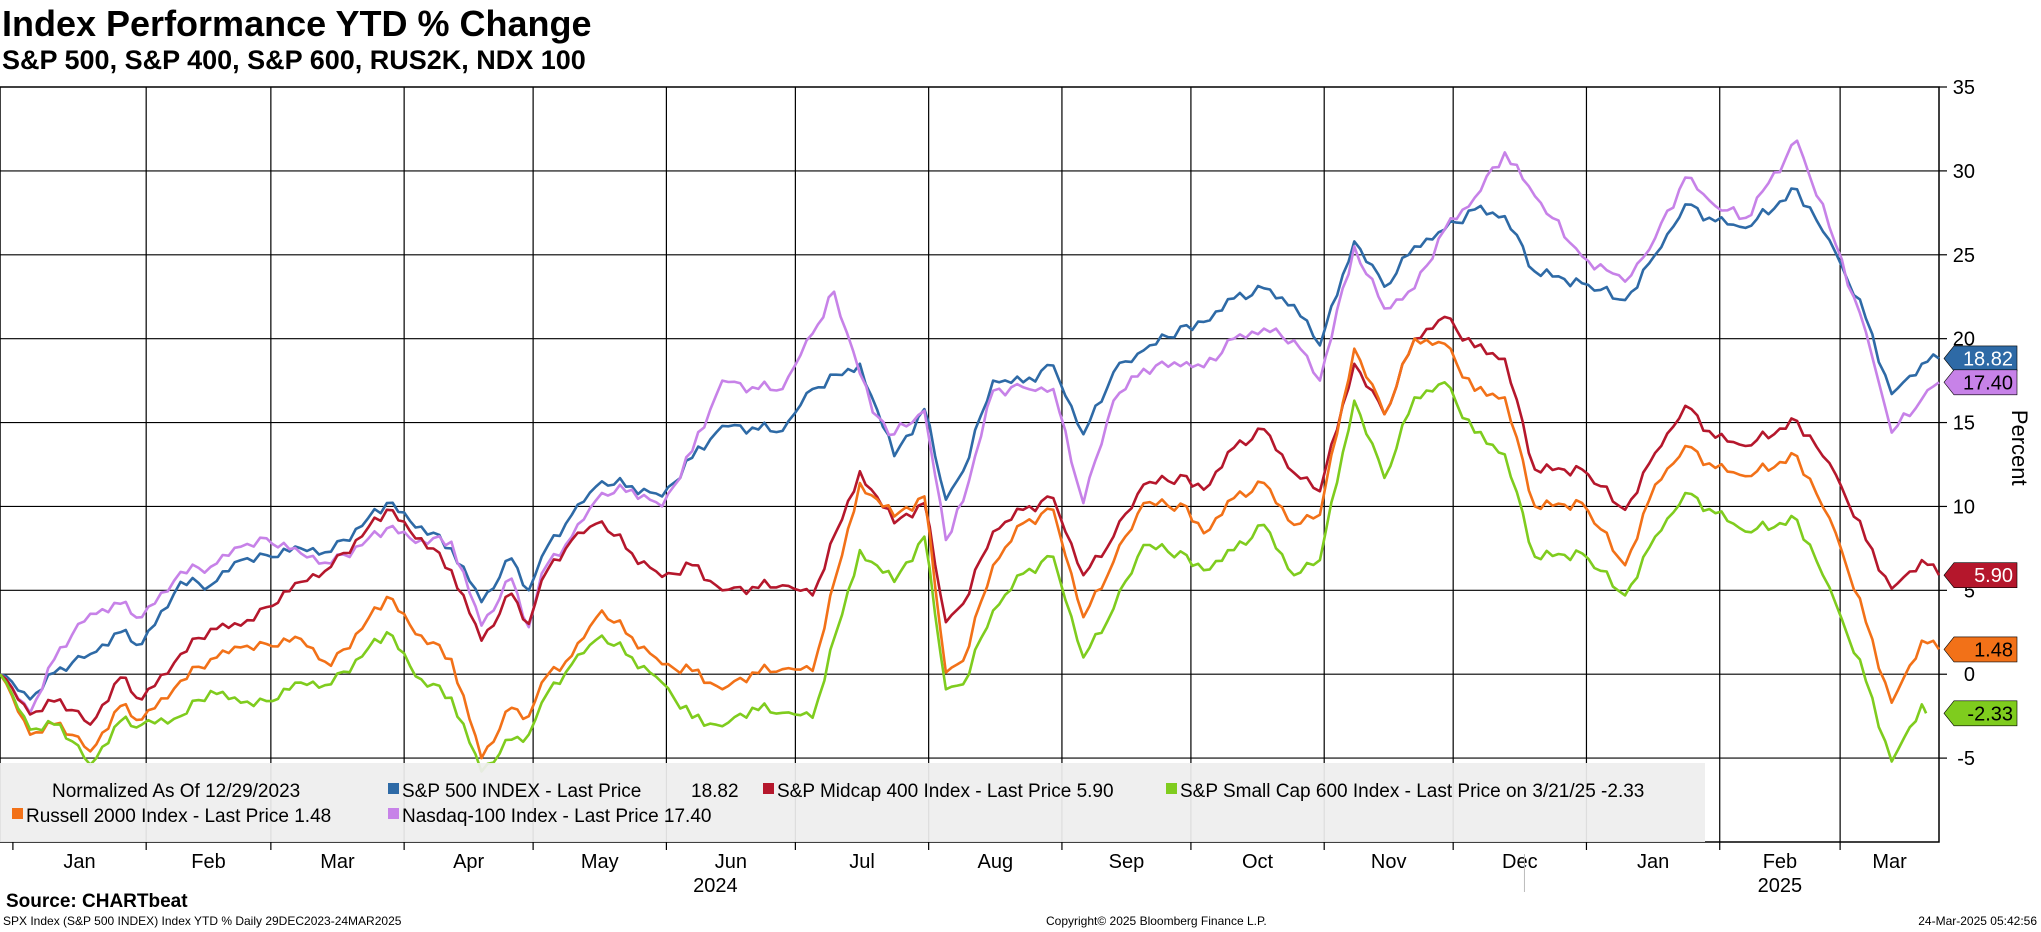 Image resolution: width=2041 pixels, height=932 pixels. I want to click on y-axis: -5 0 5 10 15 20 25 30 35, so click(1957, 423).